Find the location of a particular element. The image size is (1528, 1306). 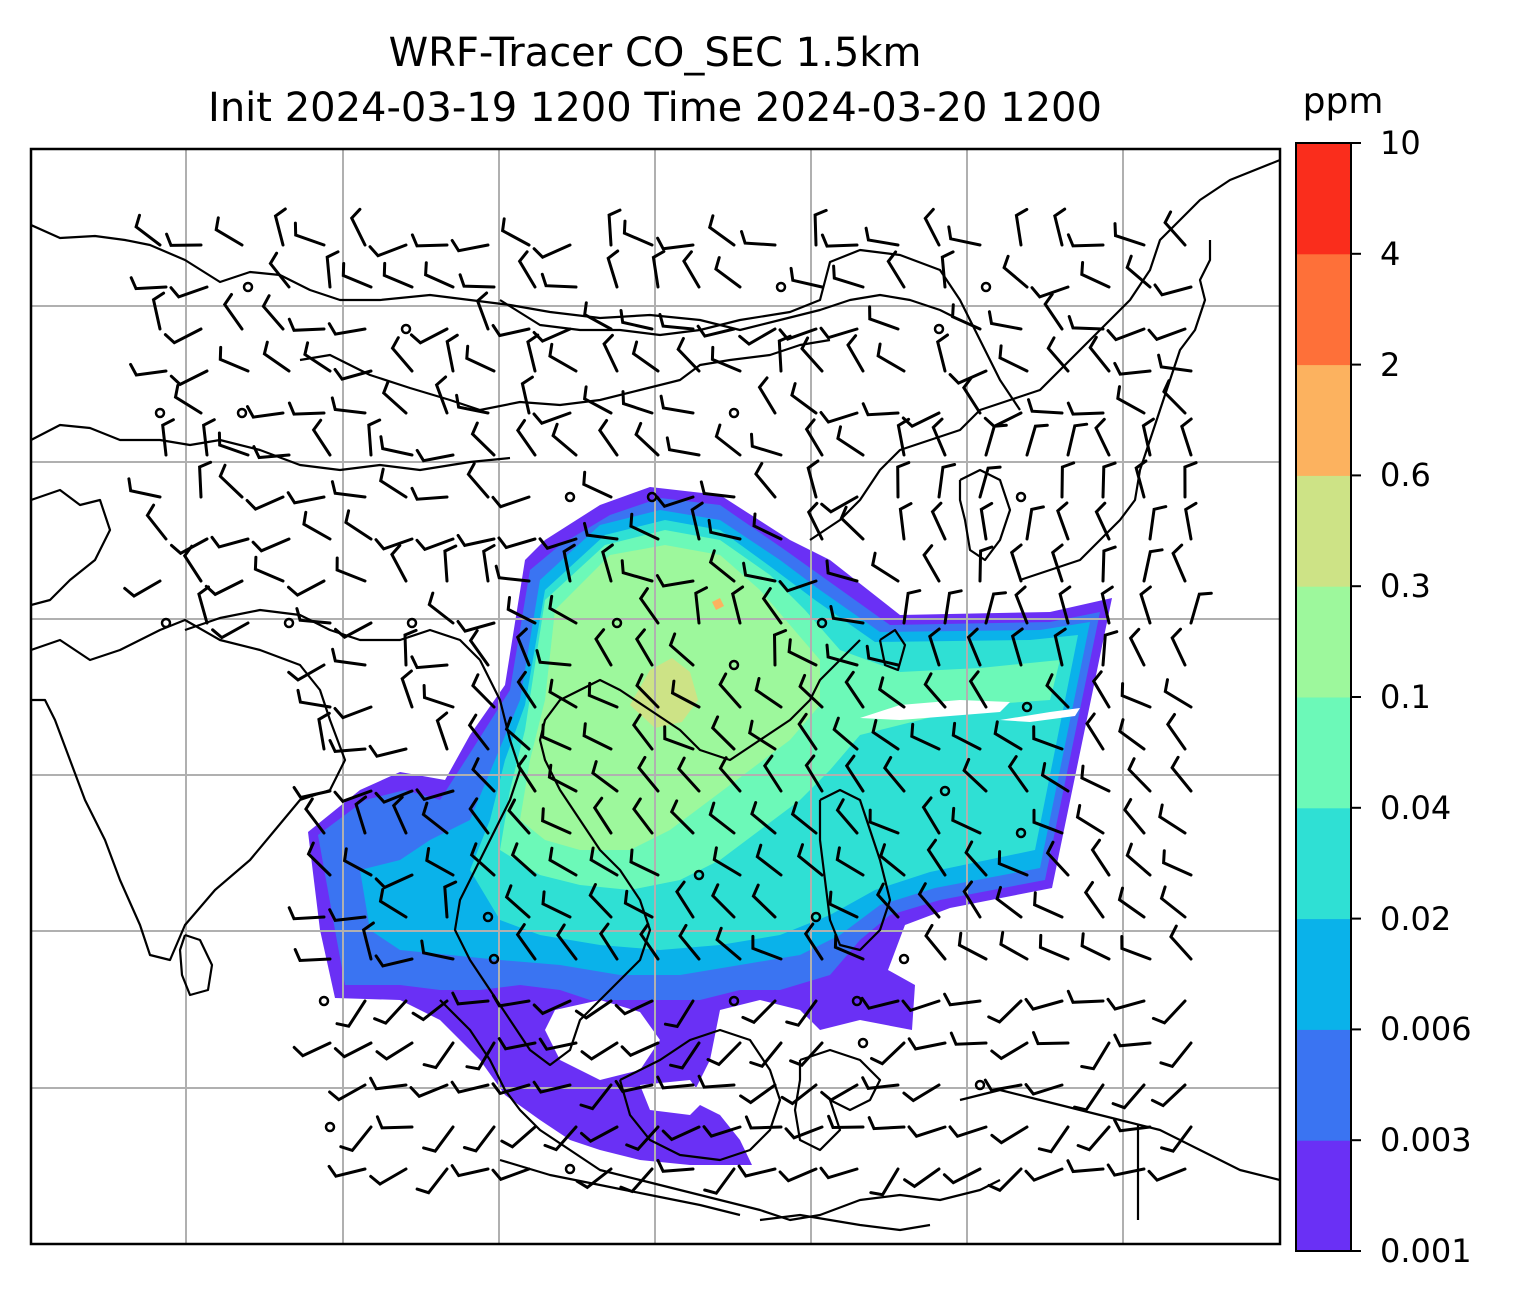

colorbar-tick-label: 0.04 is located at coordinates (1416, 807).